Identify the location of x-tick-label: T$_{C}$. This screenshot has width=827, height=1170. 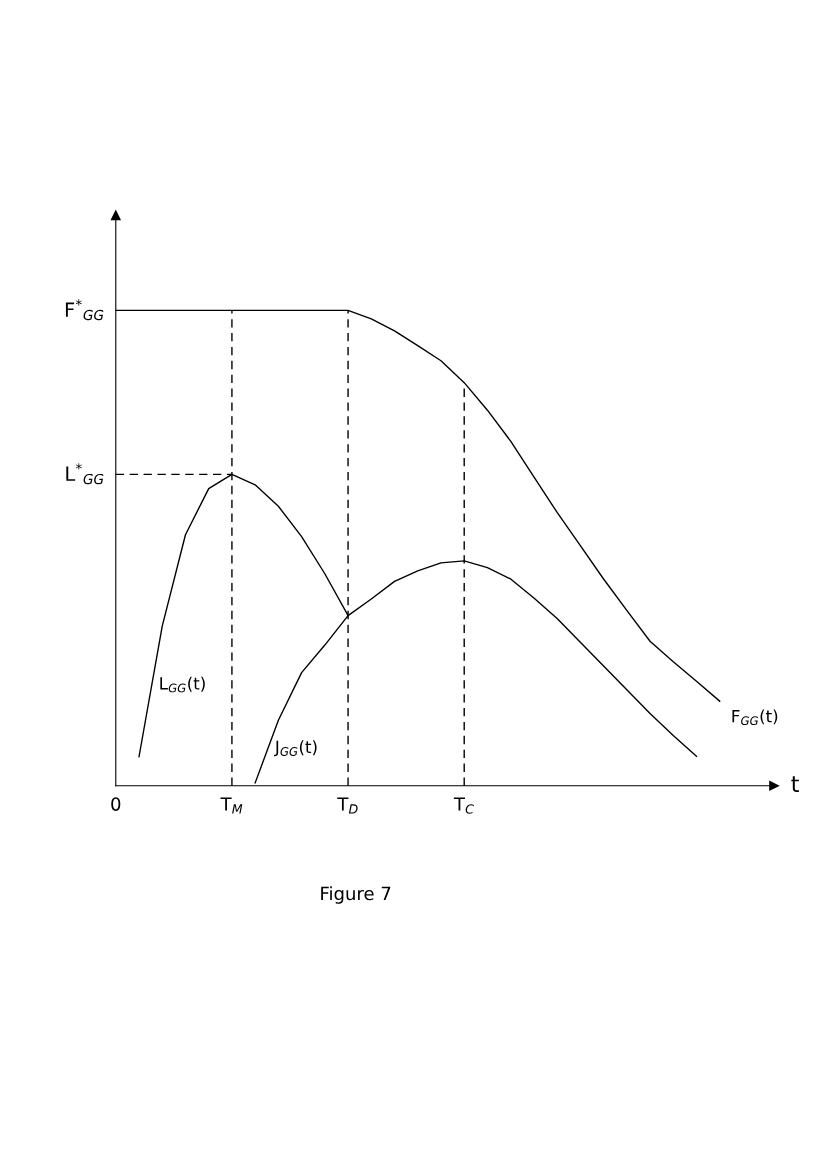
(463, 805).